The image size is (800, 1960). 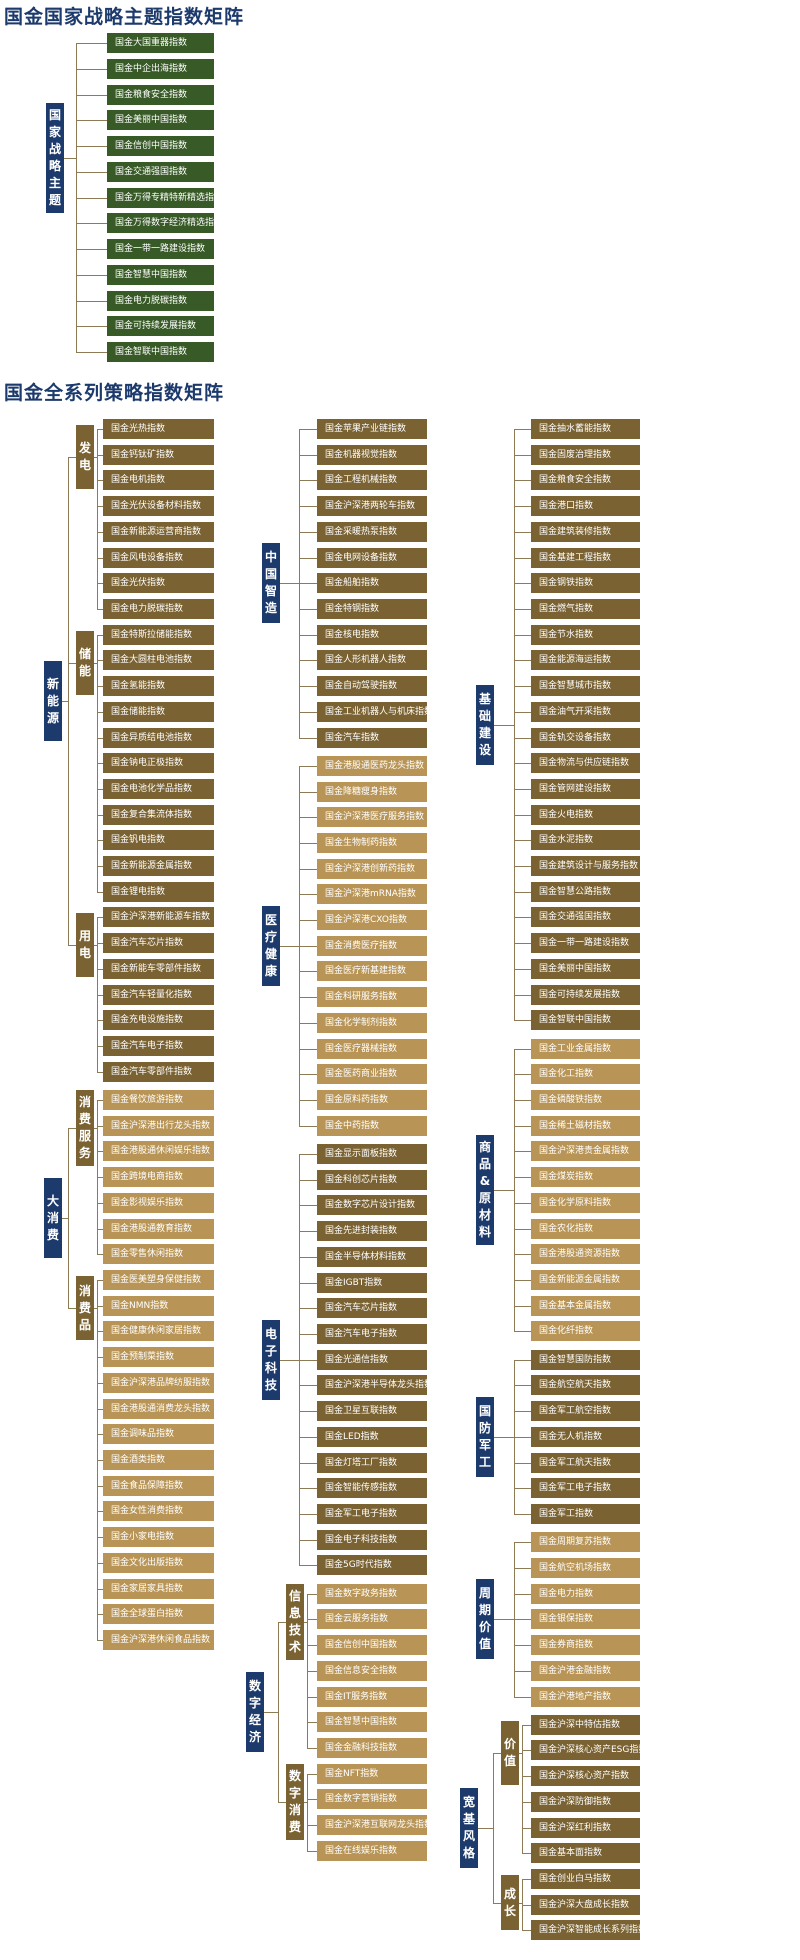 What do you see at coordinates (372, 1850) in the screenshot?
I see `index-item: 国金在线娱乐指数` at bounding box center [372, 1850].